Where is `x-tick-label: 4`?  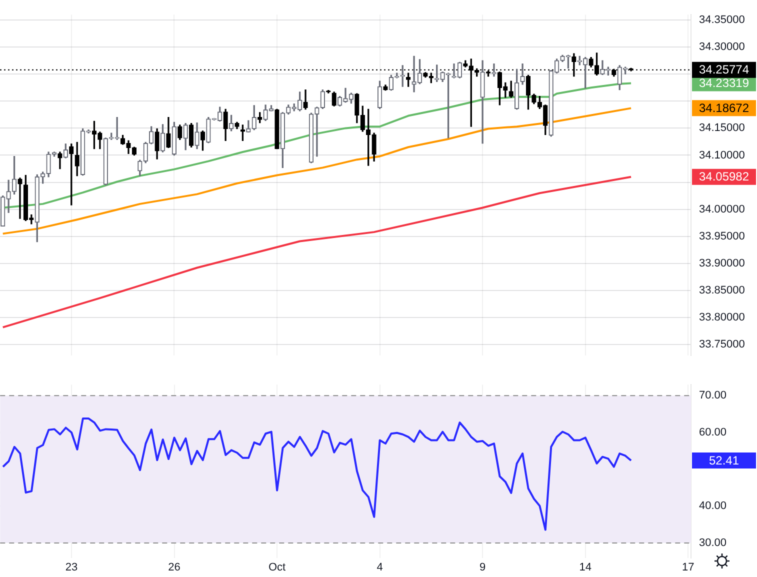 x-tick-label: 4 is located at coordinates (379, 567).